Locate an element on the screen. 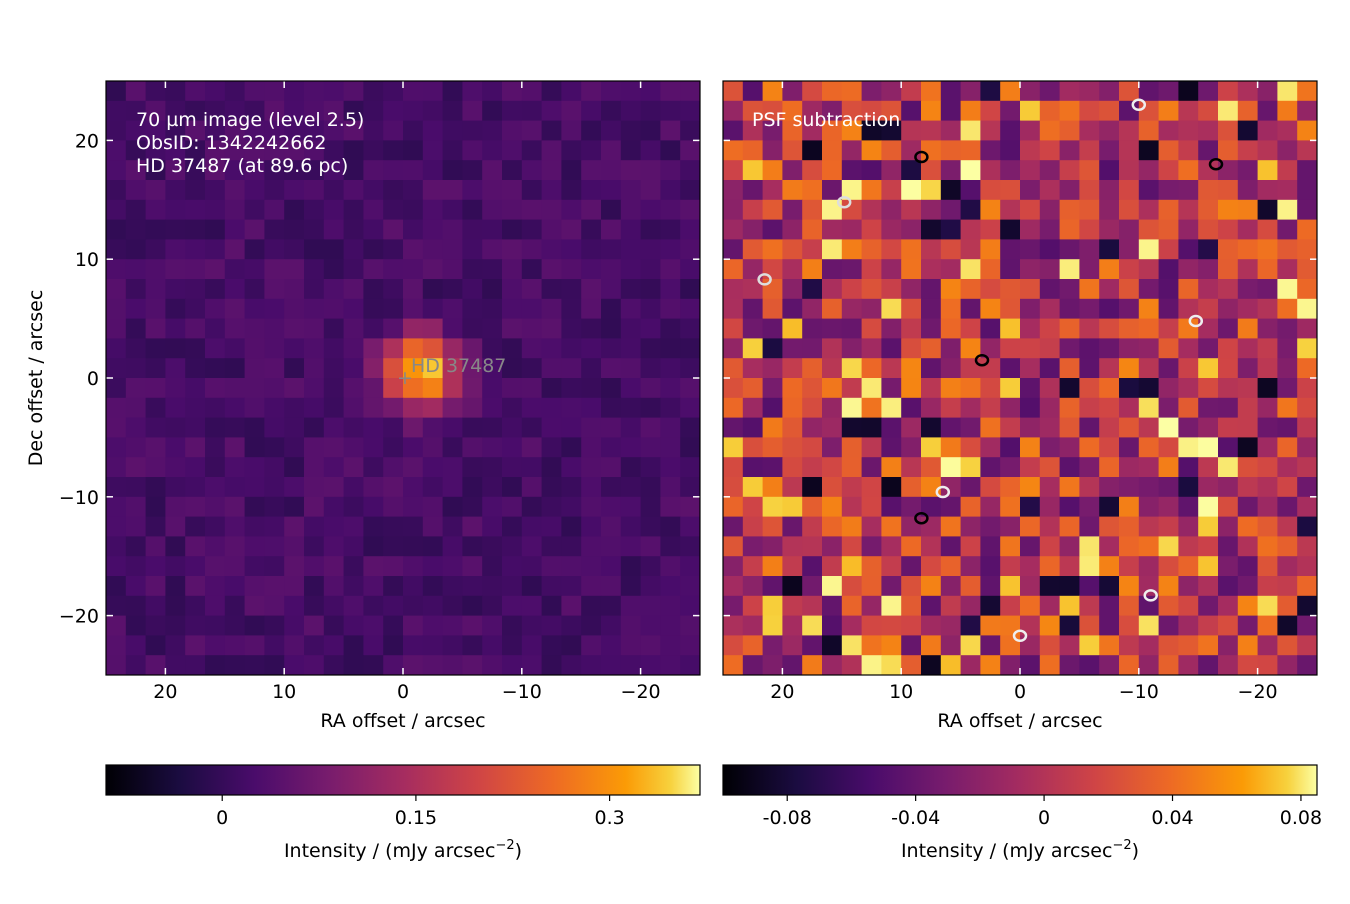 The width and height of the screenshot is (1350, 904). y-tick-label: −20 is located at coordinates (79, 617).